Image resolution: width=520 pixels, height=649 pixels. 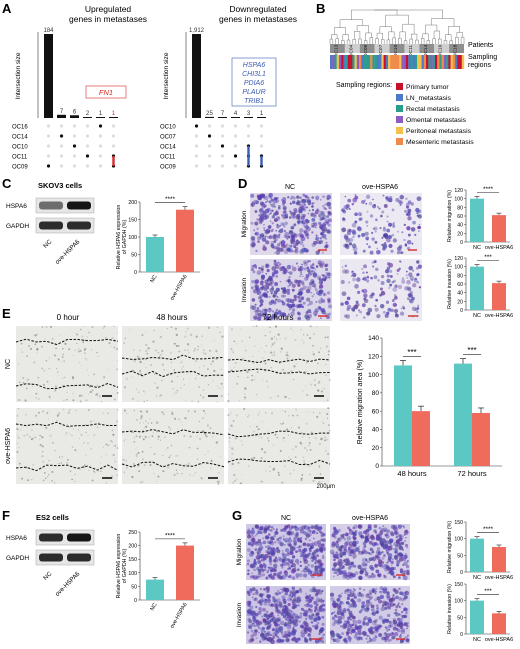 I want to click on significance-label: ****, so click(x=488, y=189).